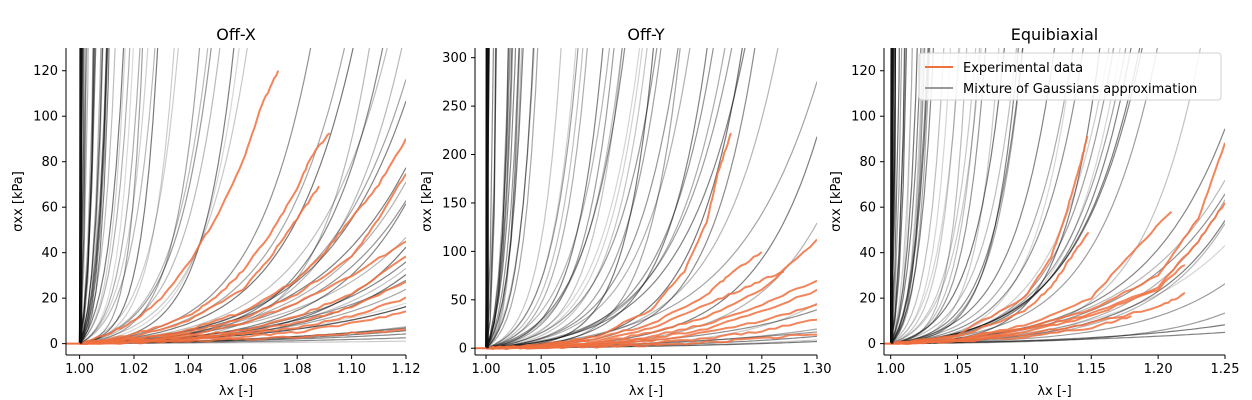  I want to click on x-tick-label: 1.30, so click(817, 369).